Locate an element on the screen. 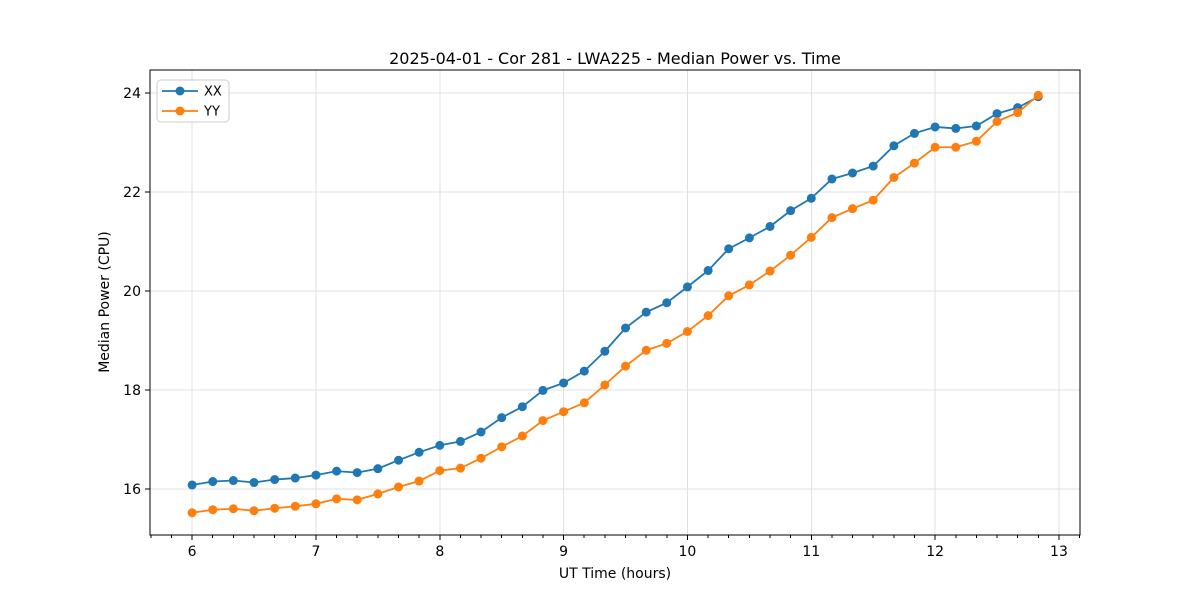 The image size is (1200, 600). legend-marker-xx is located at coordinates (180, 91).